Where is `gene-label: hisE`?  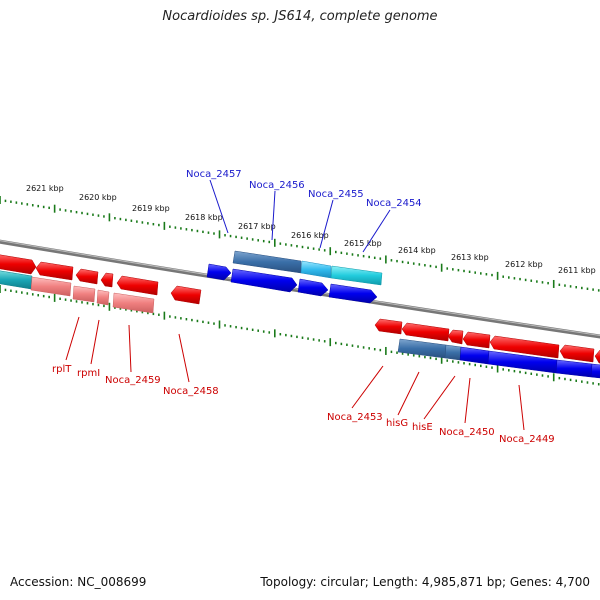
gene-label: hisE is located at coordinates (422, 427).